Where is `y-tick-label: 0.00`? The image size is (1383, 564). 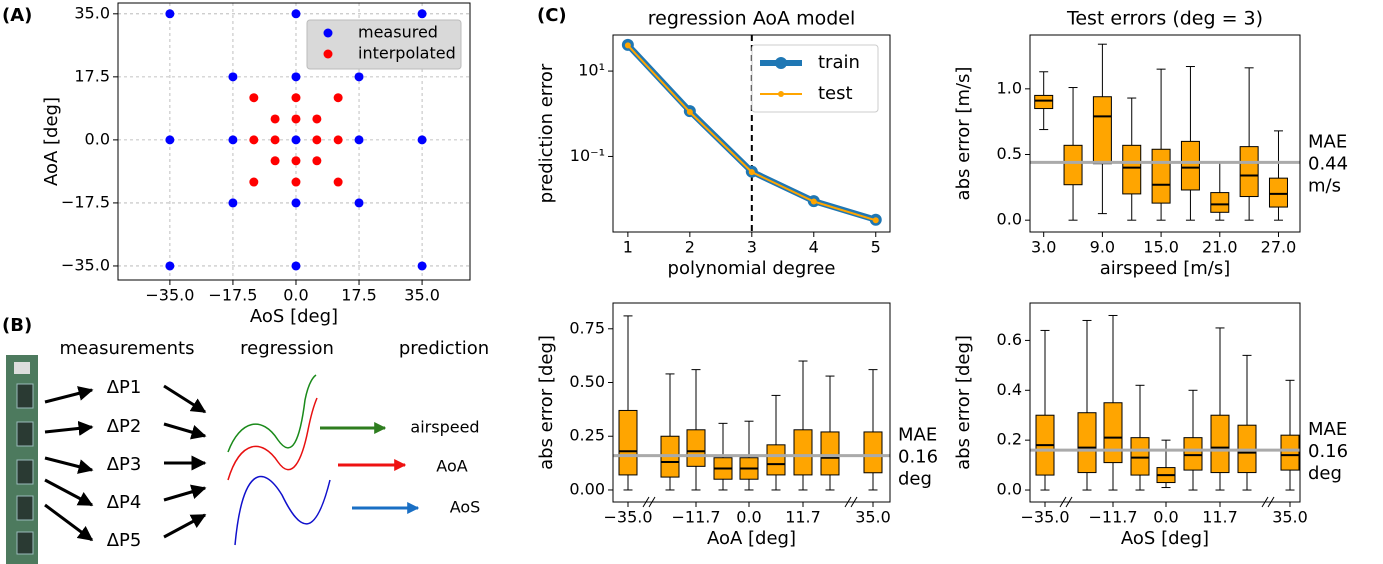 y-tick-label: 0.00 is located at coordinates (587, 488).